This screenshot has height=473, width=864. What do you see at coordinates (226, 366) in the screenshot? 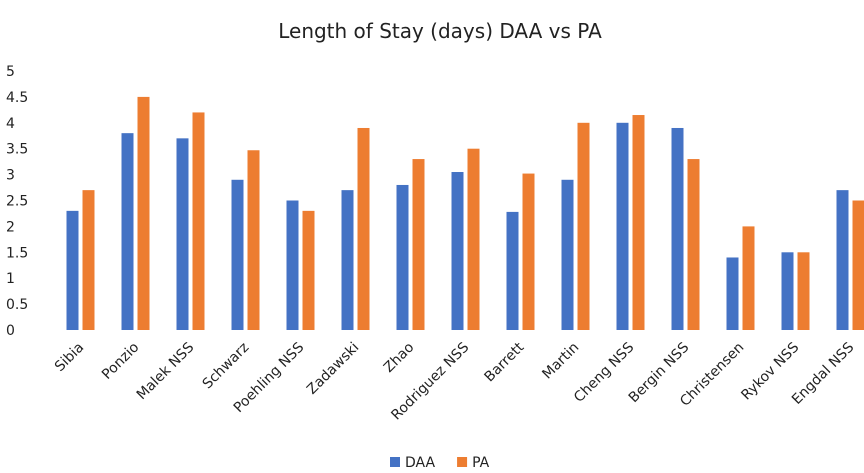
I see `x-tick-label: Schwarz` at bounding box center [226, 366].